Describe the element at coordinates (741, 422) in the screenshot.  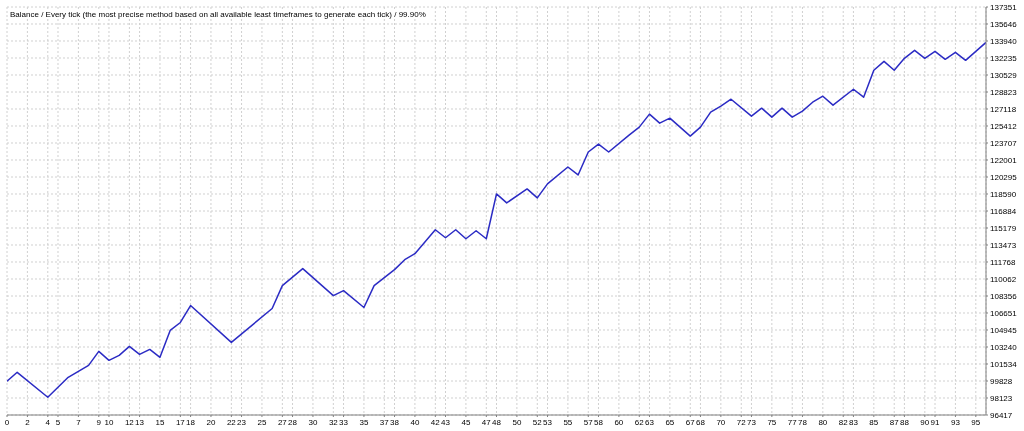
I see `x-tick-label: 72` at that location.